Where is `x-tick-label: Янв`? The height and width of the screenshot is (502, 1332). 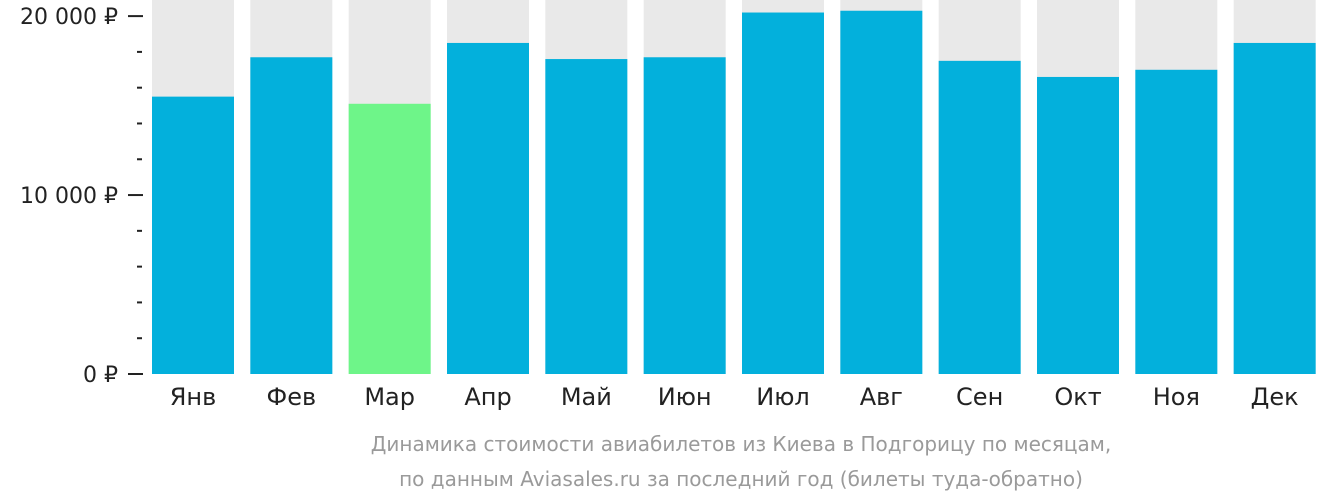 x-tick-label: Янв is located at coordinates (193, 397).